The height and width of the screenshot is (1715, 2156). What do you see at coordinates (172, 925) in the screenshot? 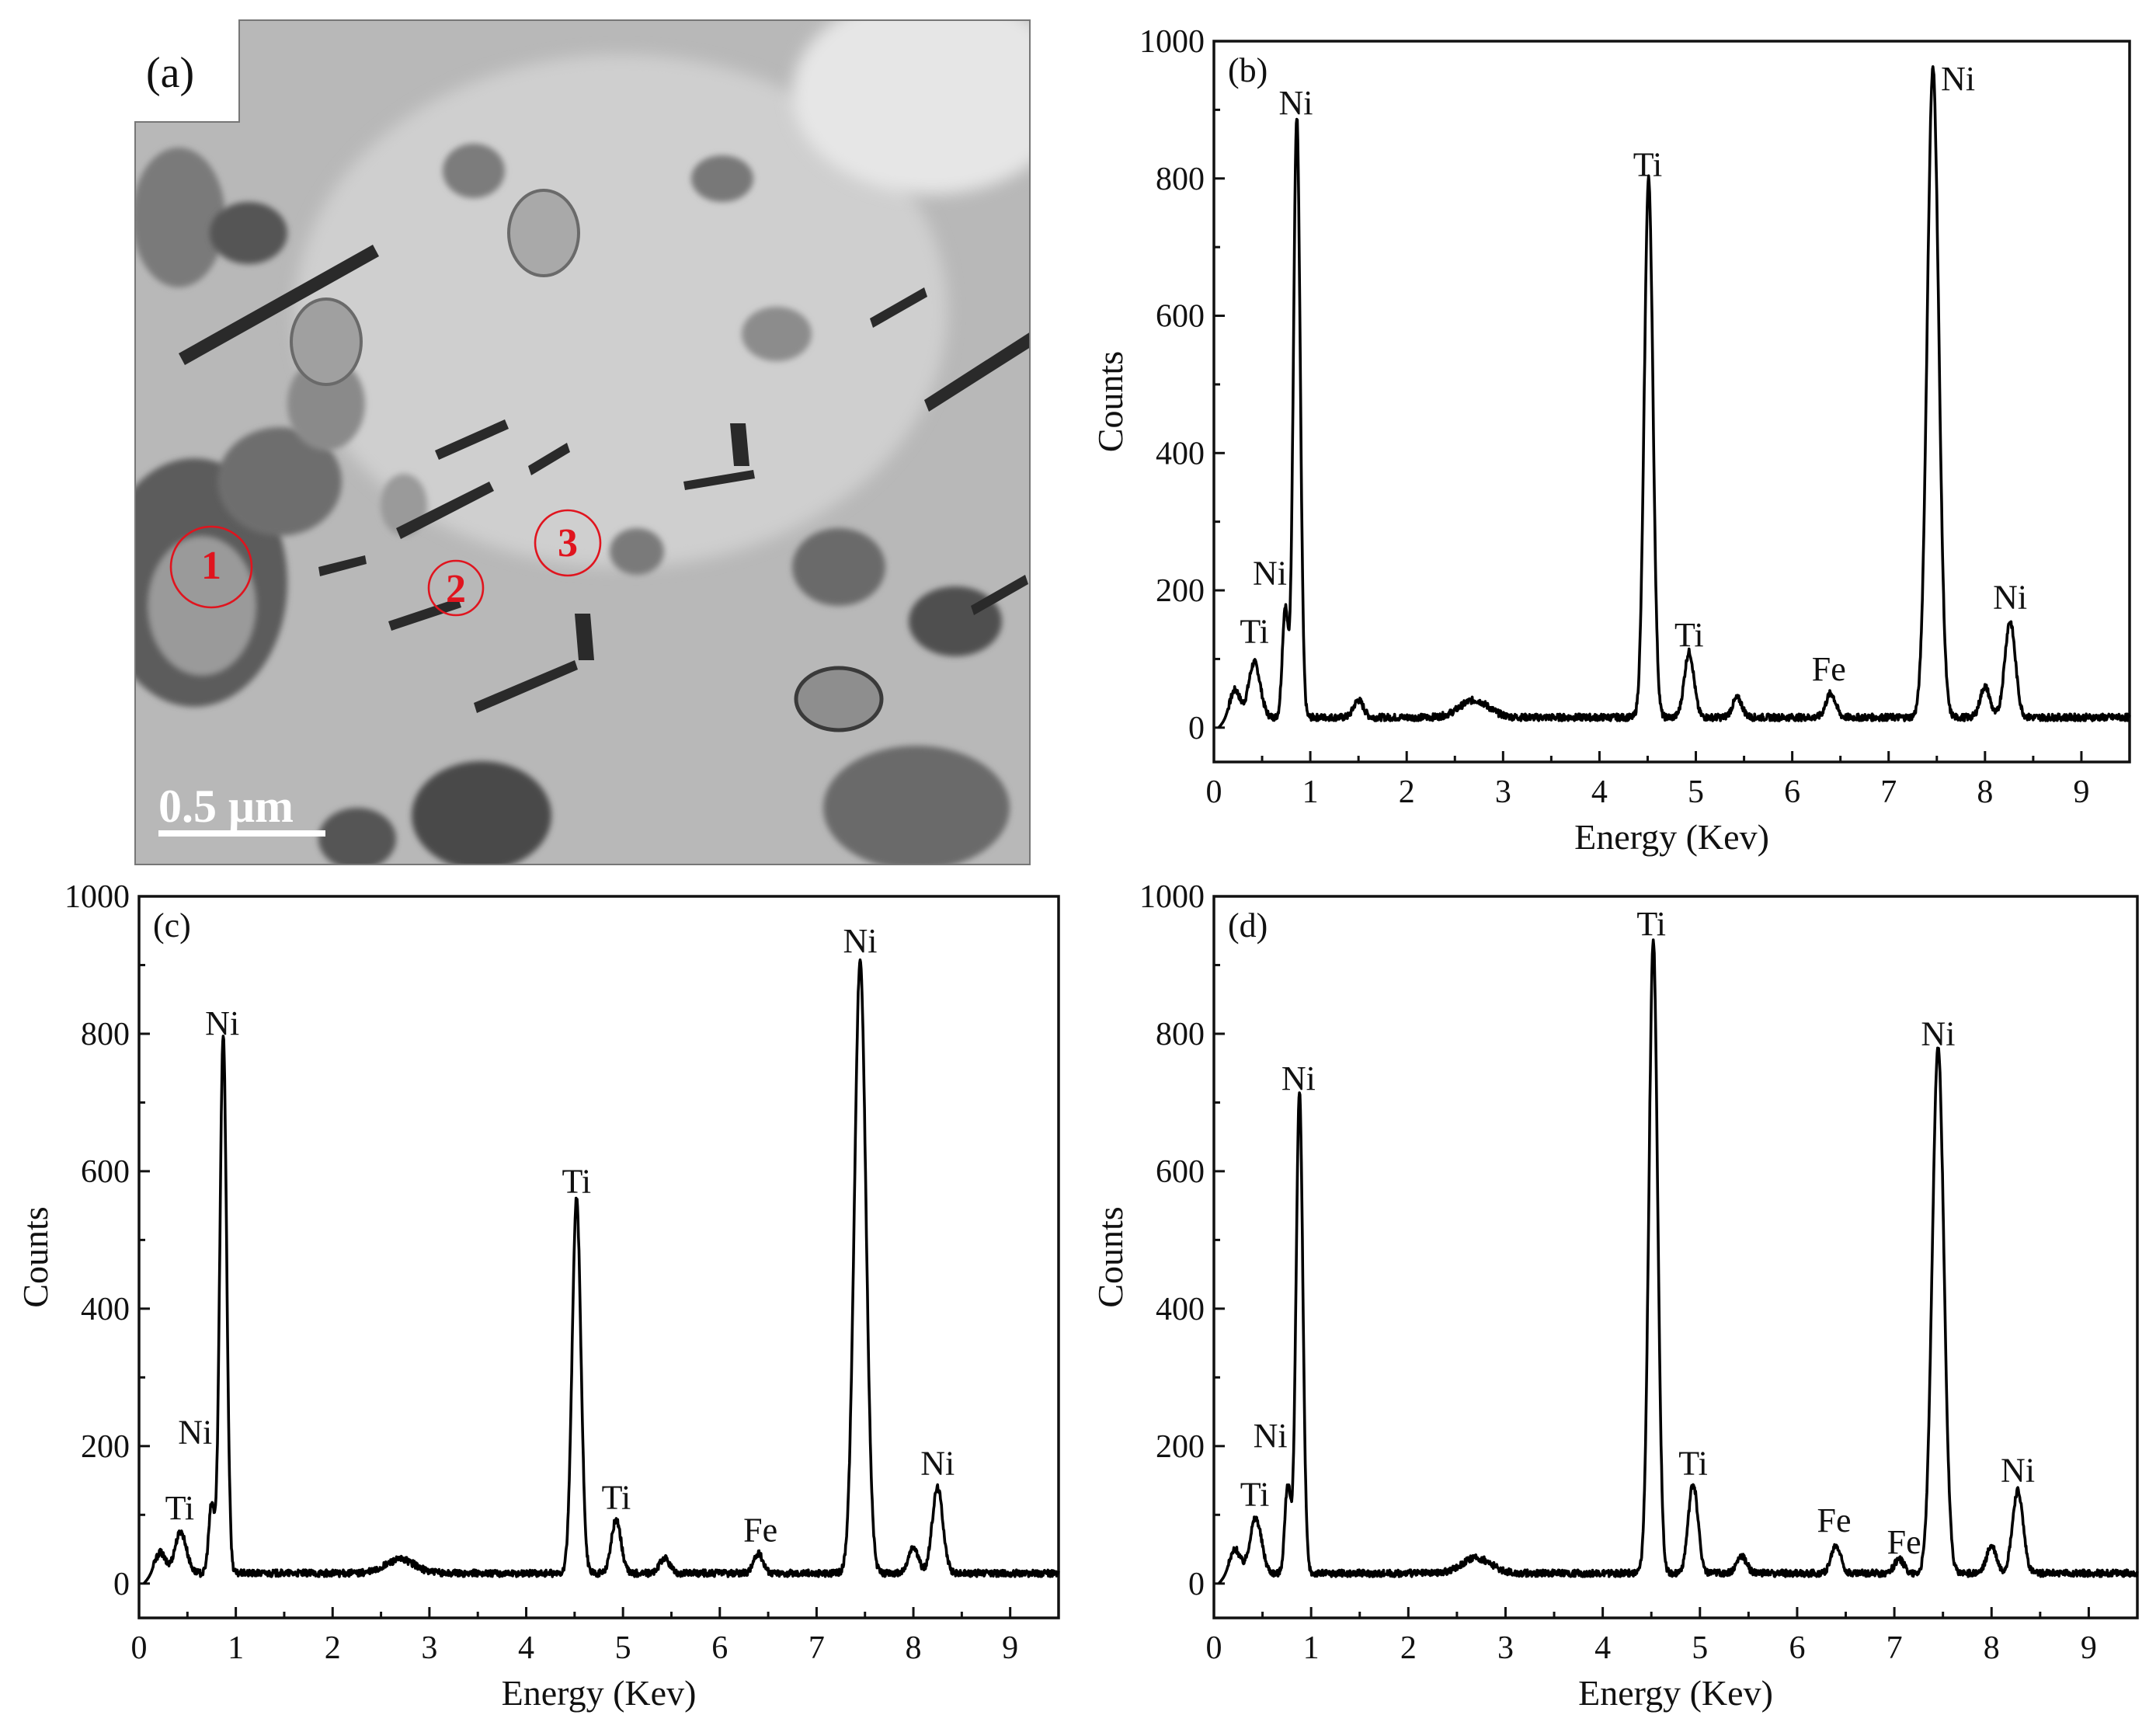
I see `panel-label: (c)` at bounding box center [172, 925].